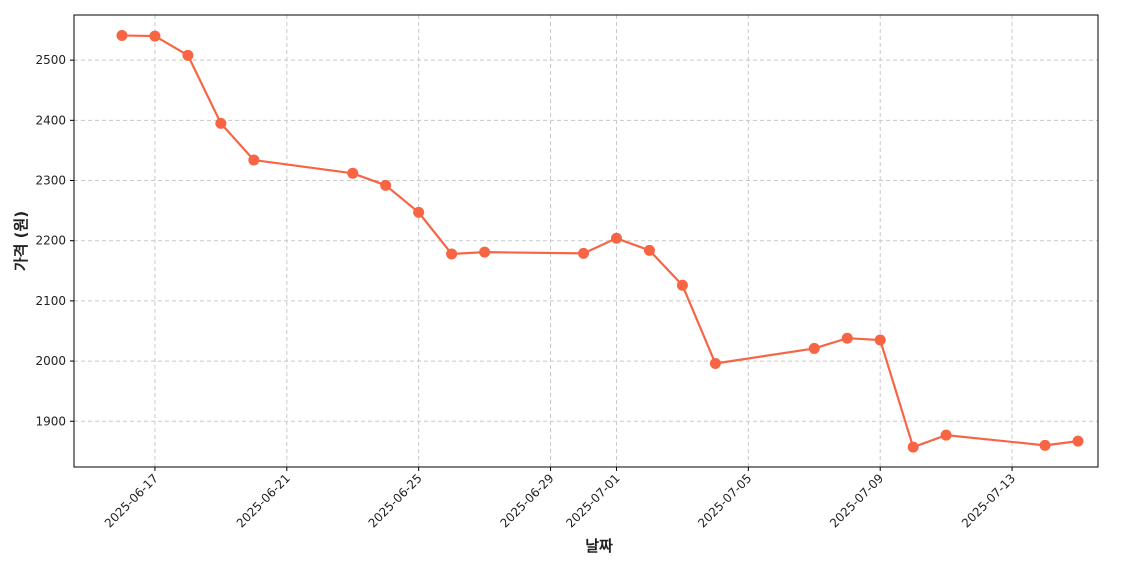 This screenshot has width=1140, height=570. What do you see at coordinates (50, 60) in the screenshot?
I see `y-tick-label: 2500` at bounding box center [50, 60].